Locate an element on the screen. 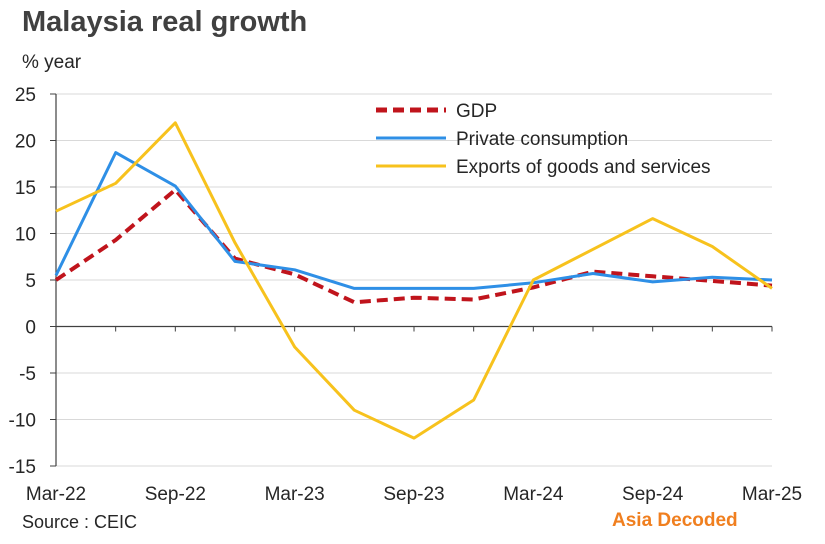 The image size is (825, 544). y-tick-label: 0 is located at coordinates (30, 328).